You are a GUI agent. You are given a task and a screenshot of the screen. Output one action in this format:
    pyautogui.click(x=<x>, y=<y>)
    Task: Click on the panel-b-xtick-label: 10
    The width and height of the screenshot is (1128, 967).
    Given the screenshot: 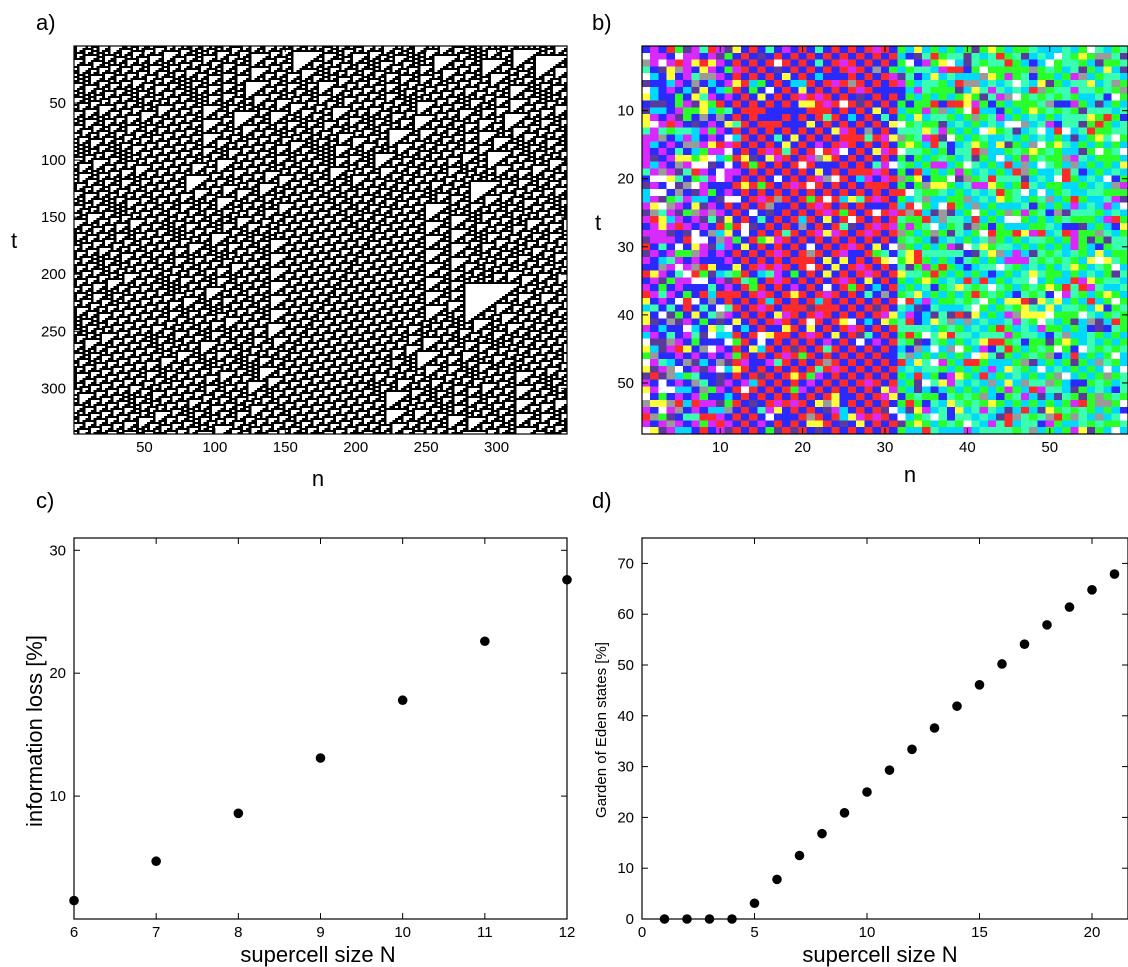 What is the action you would take?
    pyautogui.click(x=720, y=447)
    